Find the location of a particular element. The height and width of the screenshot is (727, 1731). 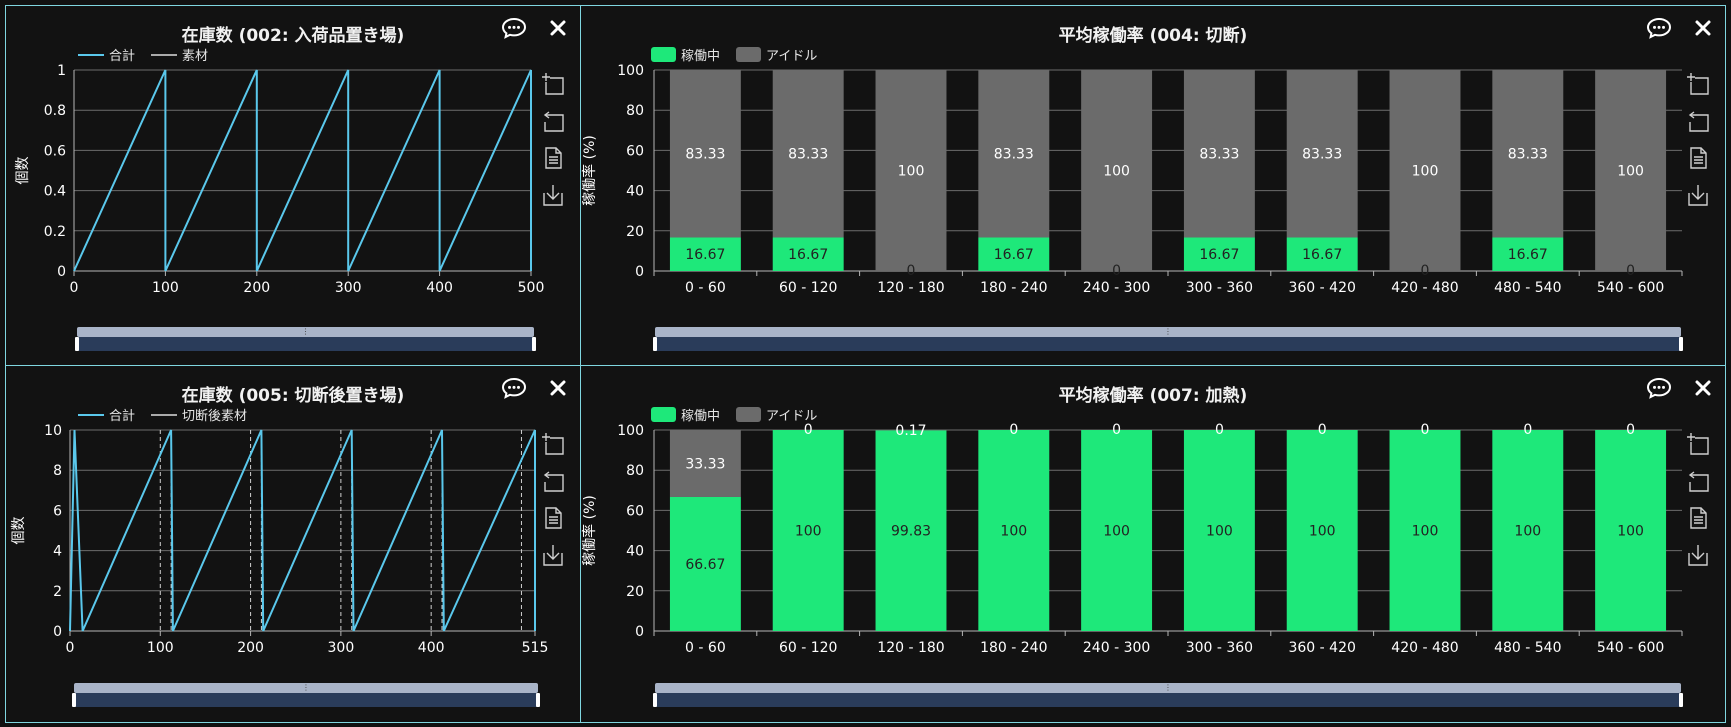

y-tick-label: 0.8 is located at coordinates (55, 111).